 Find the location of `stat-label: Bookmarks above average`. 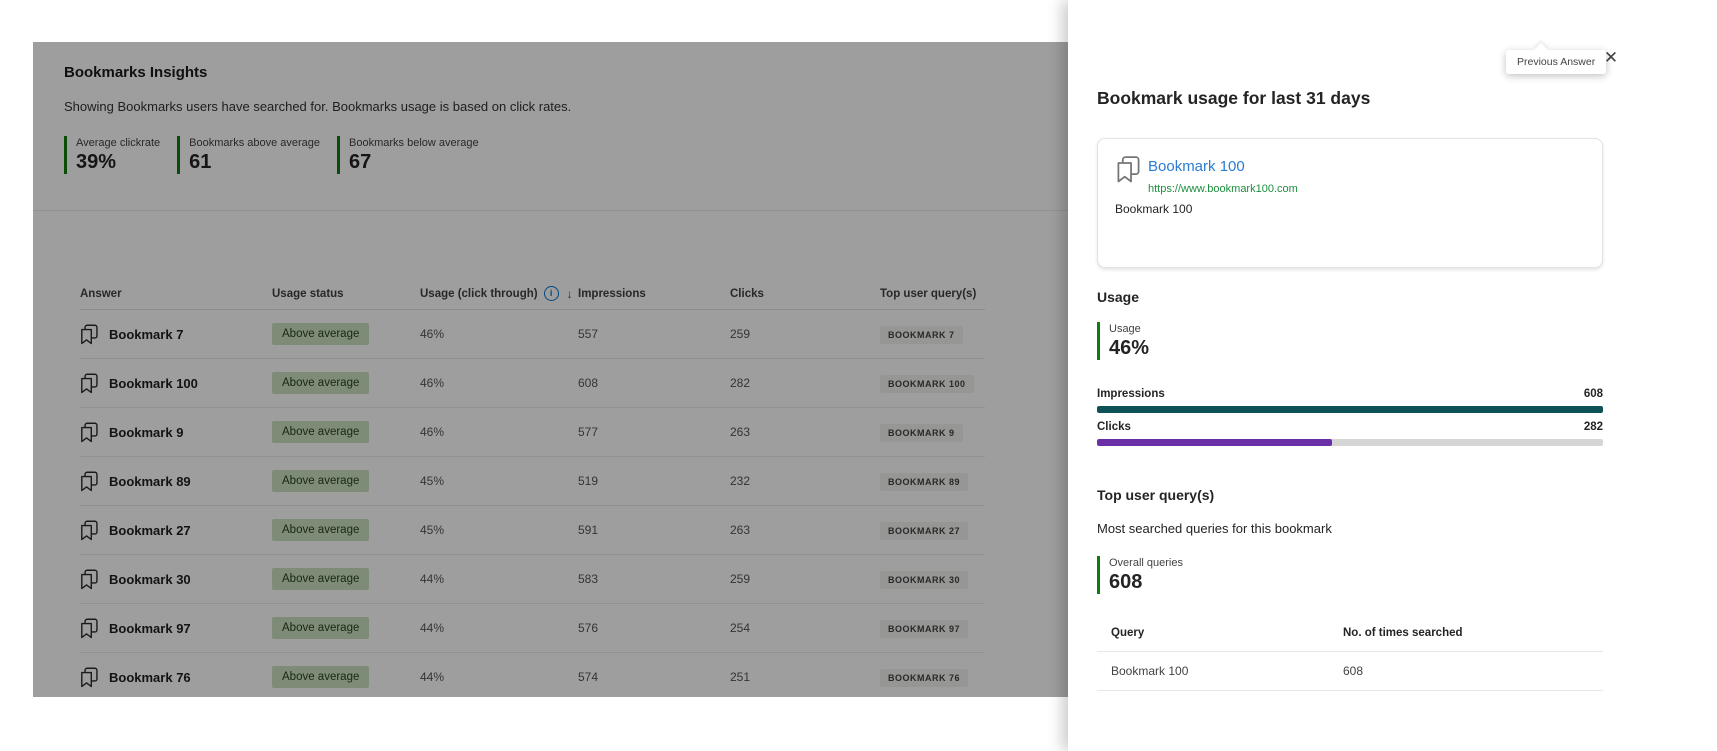

stat-label: Bookmarks above average is located at coordinates (255, 143).